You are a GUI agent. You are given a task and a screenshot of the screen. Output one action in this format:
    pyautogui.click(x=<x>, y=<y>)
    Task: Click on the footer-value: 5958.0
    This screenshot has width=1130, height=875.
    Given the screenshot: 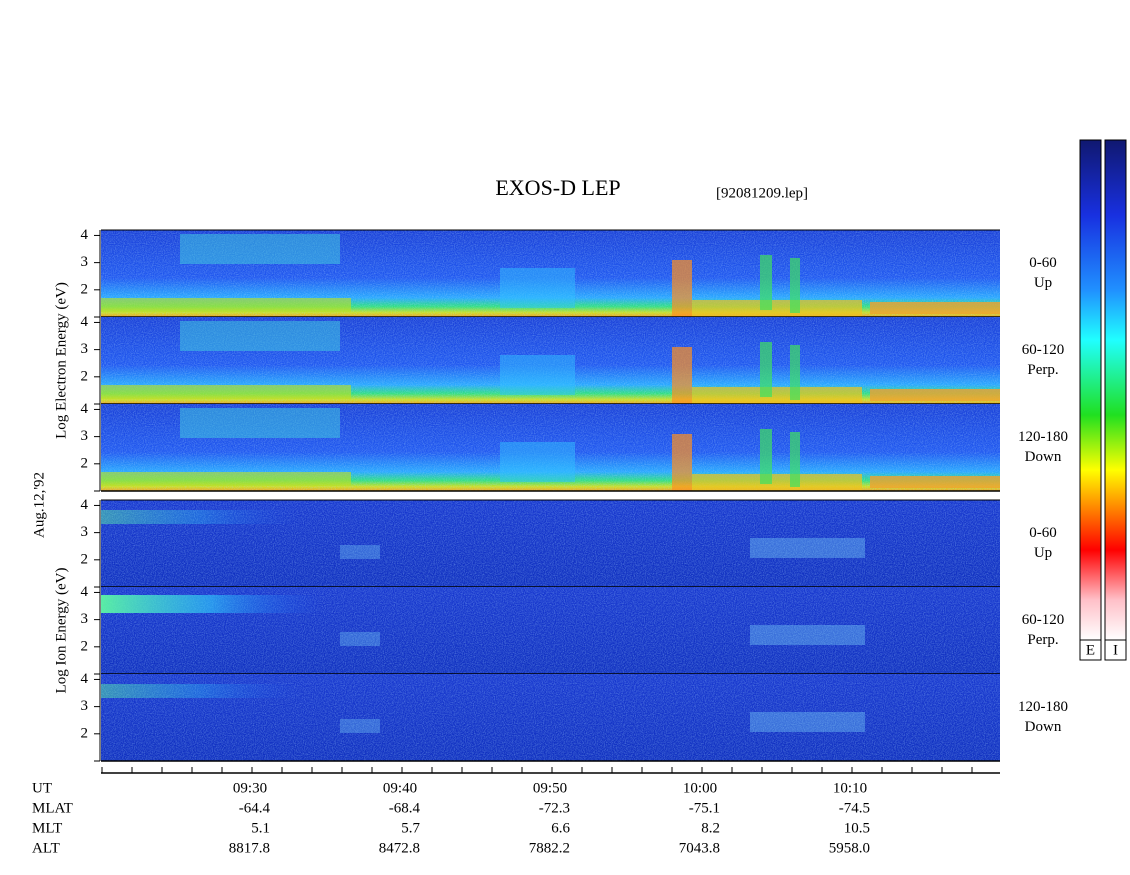 What is the action you would take?
    pyautogui.click(x=849, y=848)
    